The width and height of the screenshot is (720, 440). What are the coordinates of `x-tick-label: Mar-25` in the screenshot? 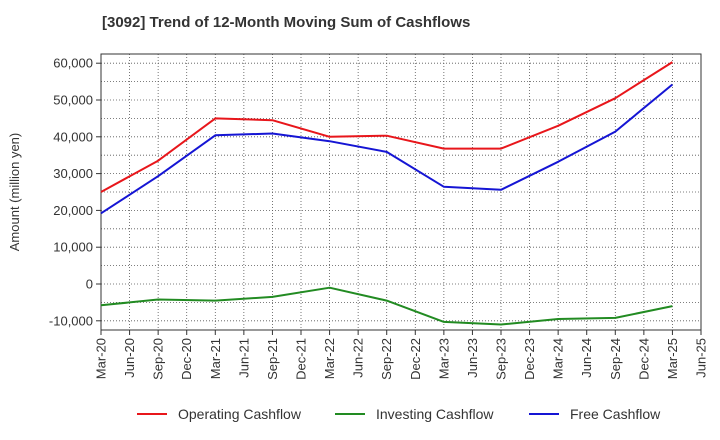 It's located at (672, 358).